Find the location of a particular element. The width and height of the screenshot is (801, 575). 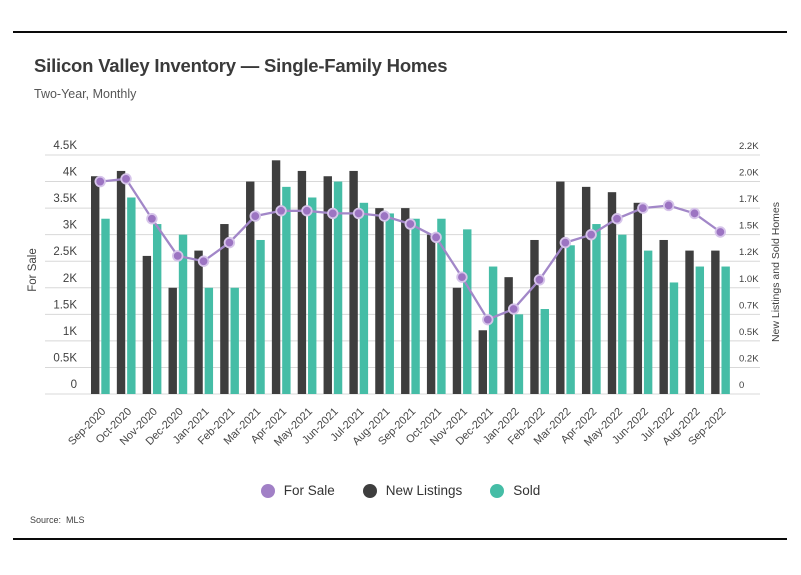

right-axis-tick: 1.5K is located at coordinates (749, 226).